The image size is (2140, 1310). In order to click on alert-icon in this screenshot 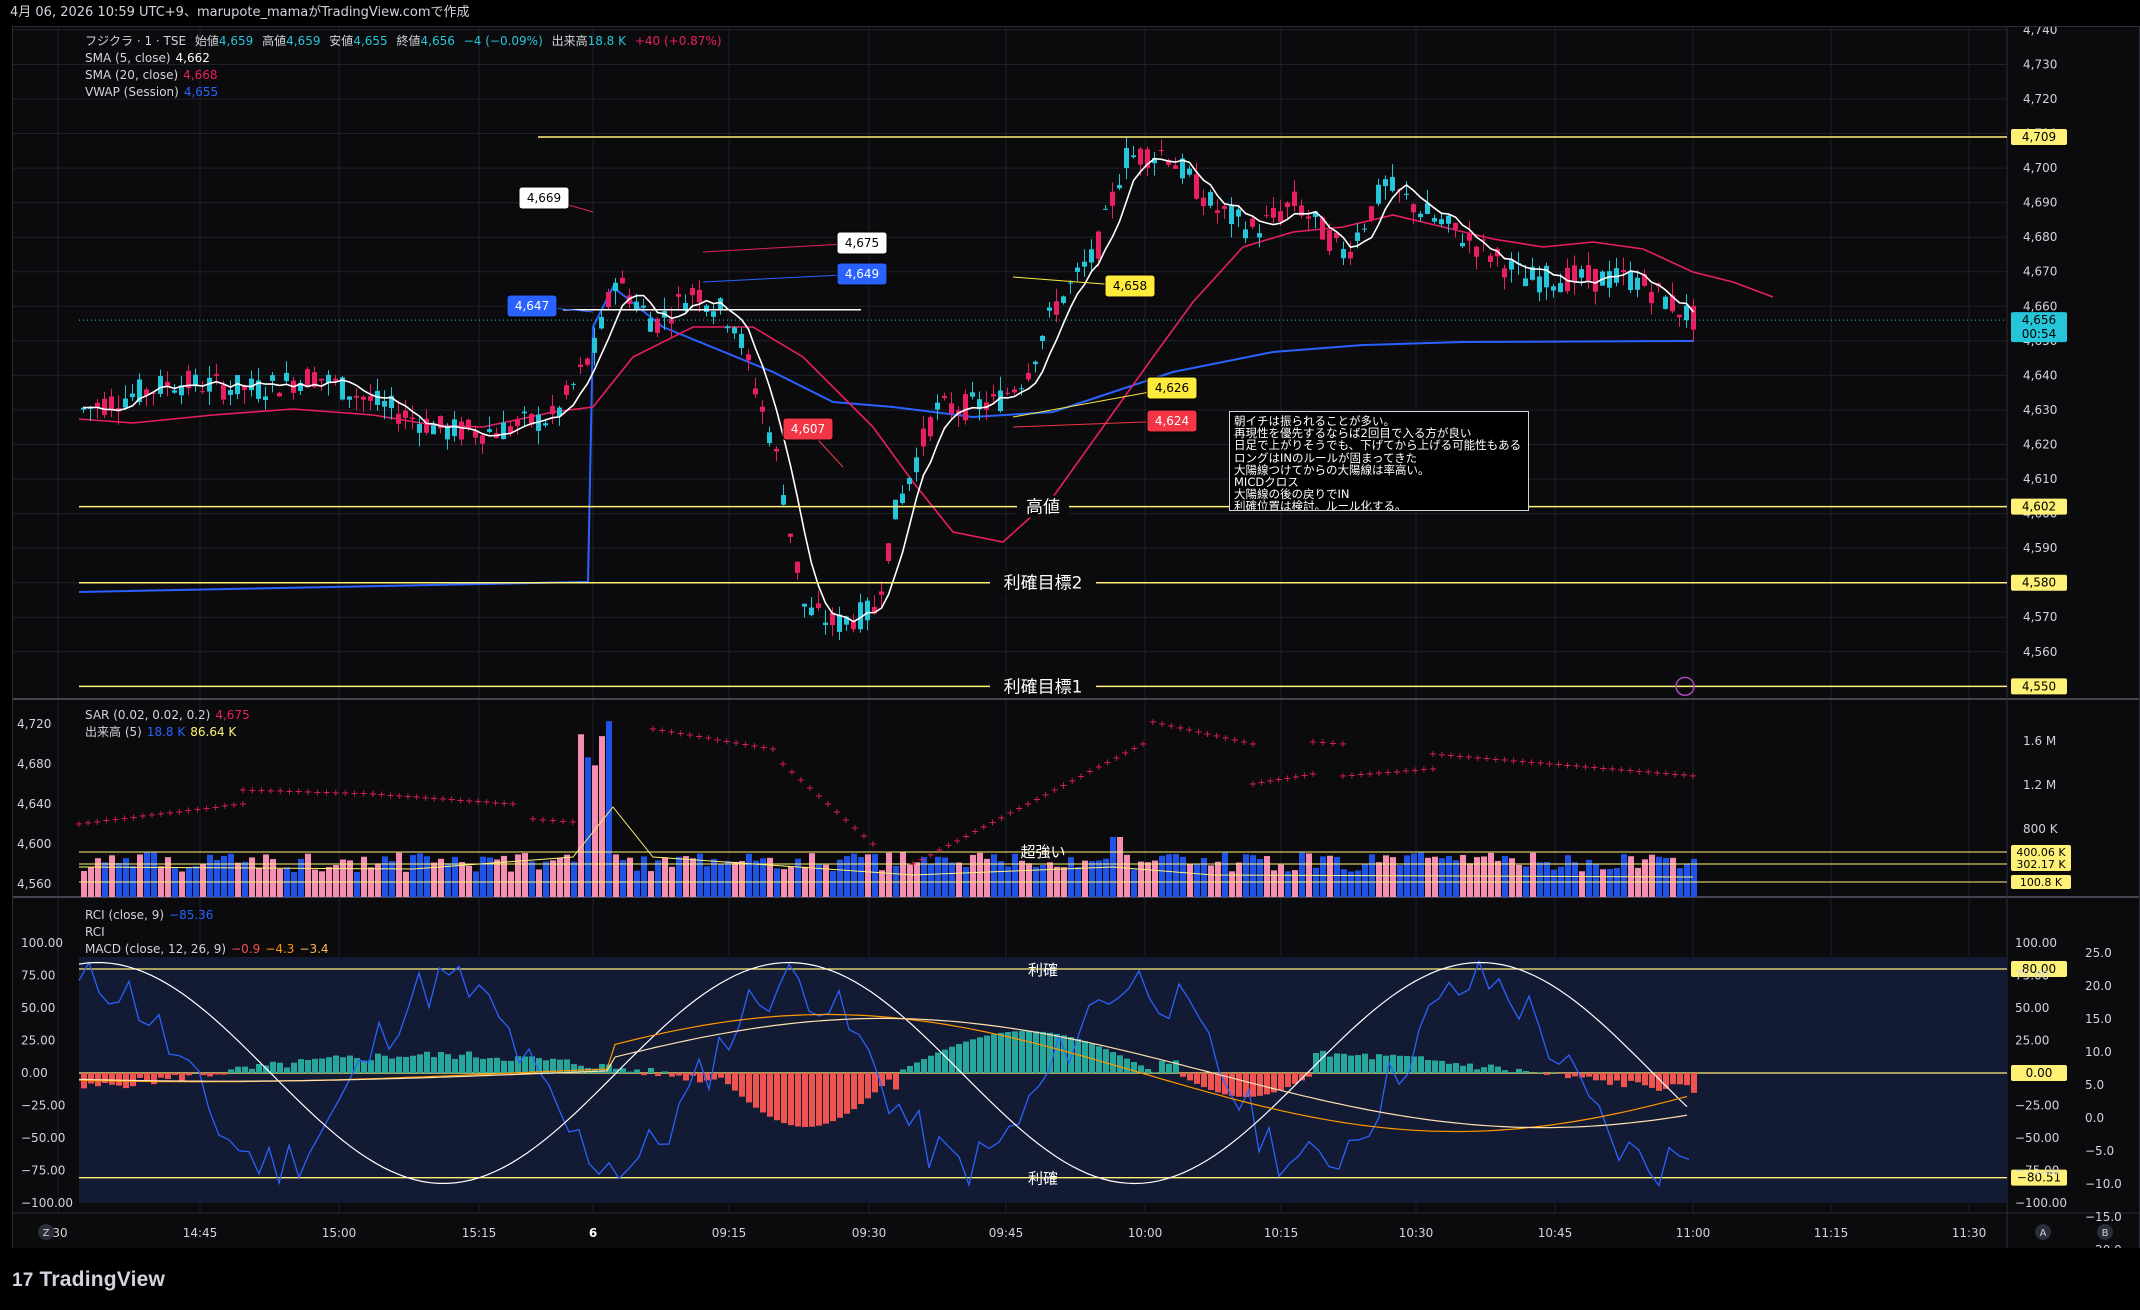, I will do `click(1685, 686)`.